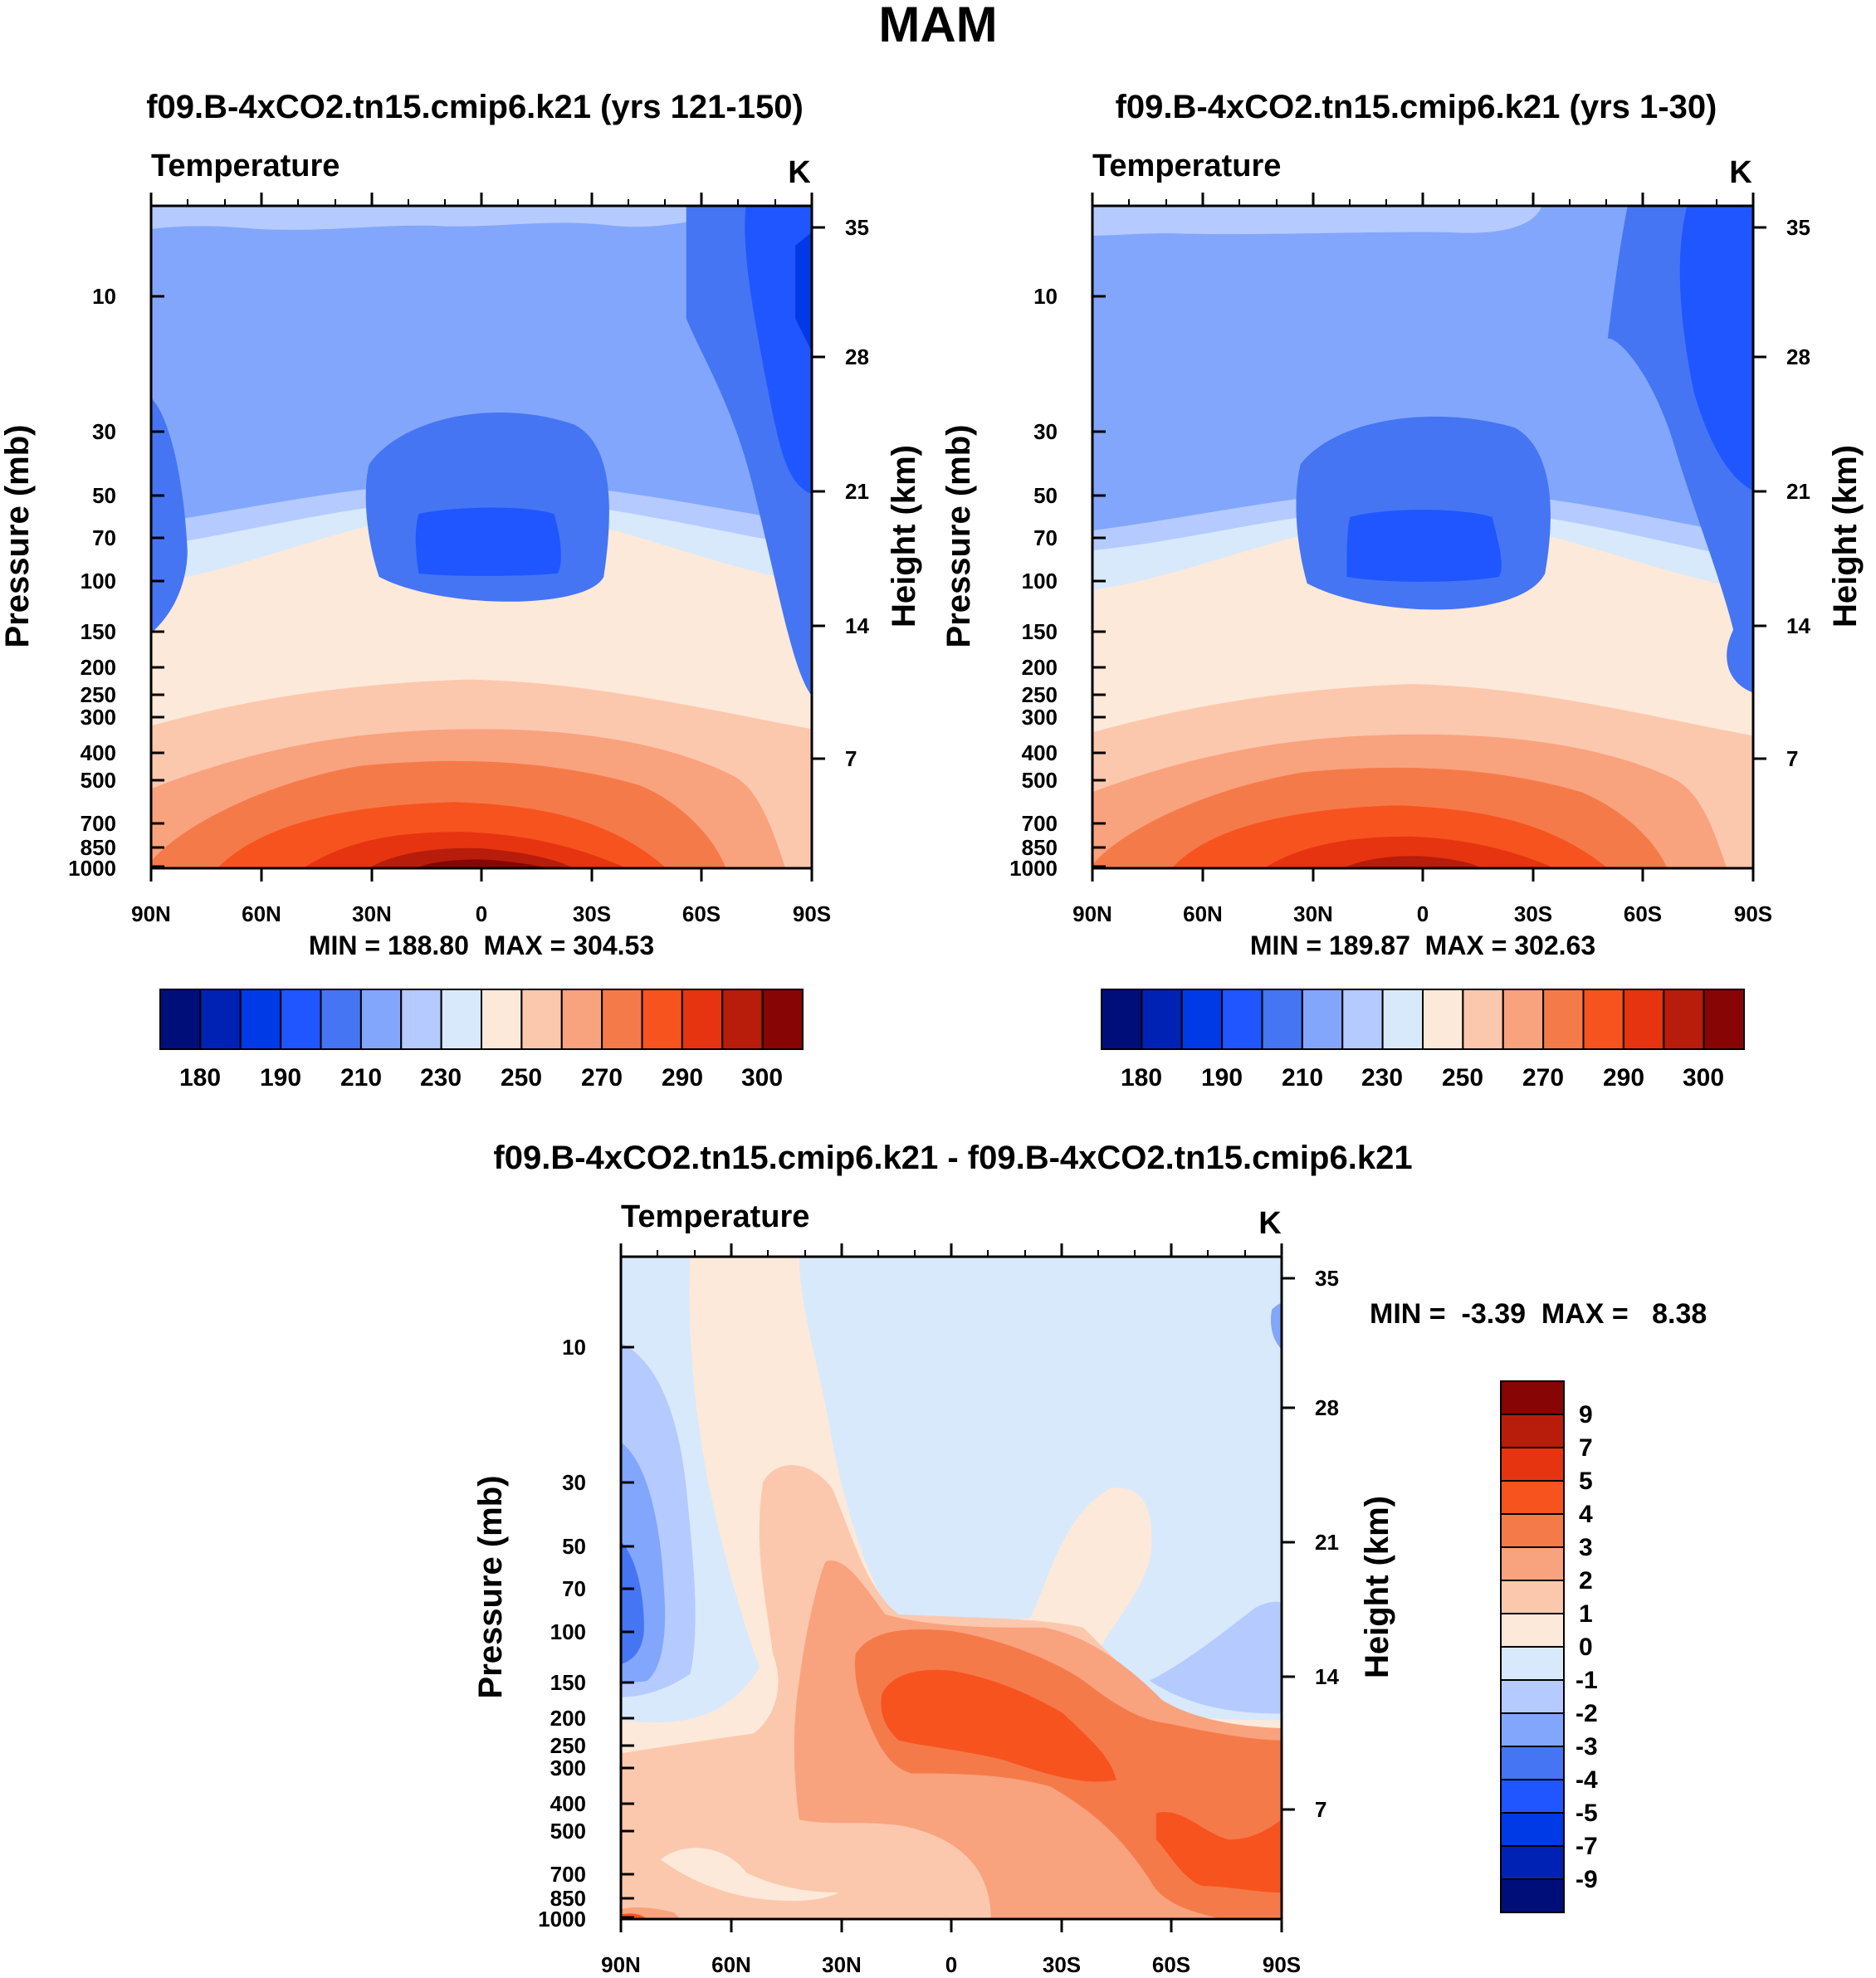 The height and width of the screenshot is (1978, 1876). What do you see at coordinates (1586, 1548) in the screenshot?
I see `colorbar-label: 3` at bounding box center [1586, 1548].